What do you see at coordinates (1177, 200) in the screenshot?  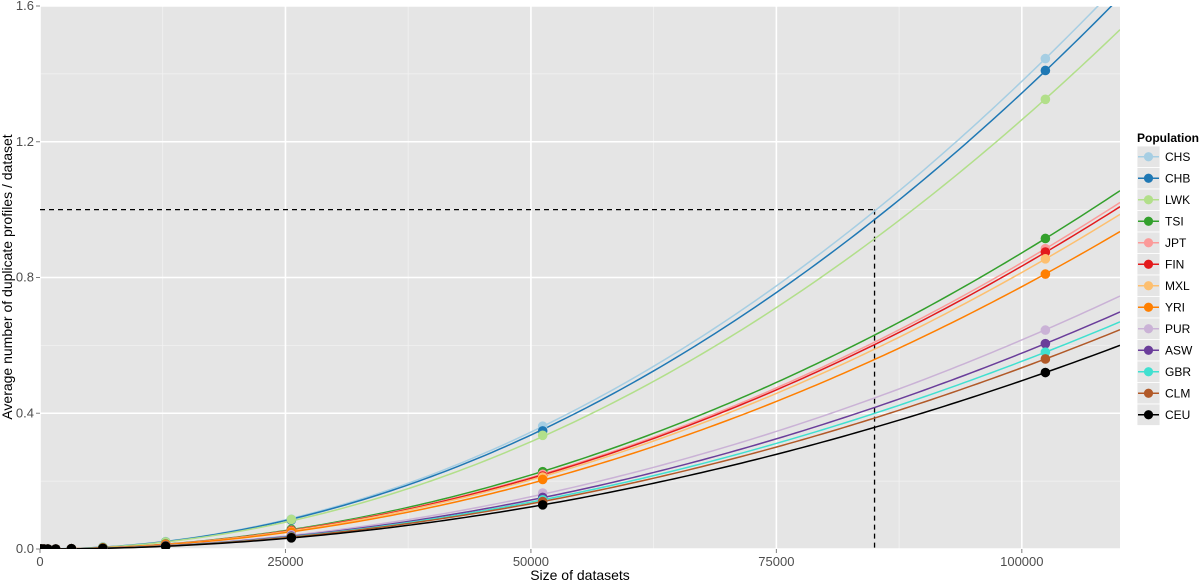 I see `legend-label-lwk: LWK` at bounding box center [1177, 200].